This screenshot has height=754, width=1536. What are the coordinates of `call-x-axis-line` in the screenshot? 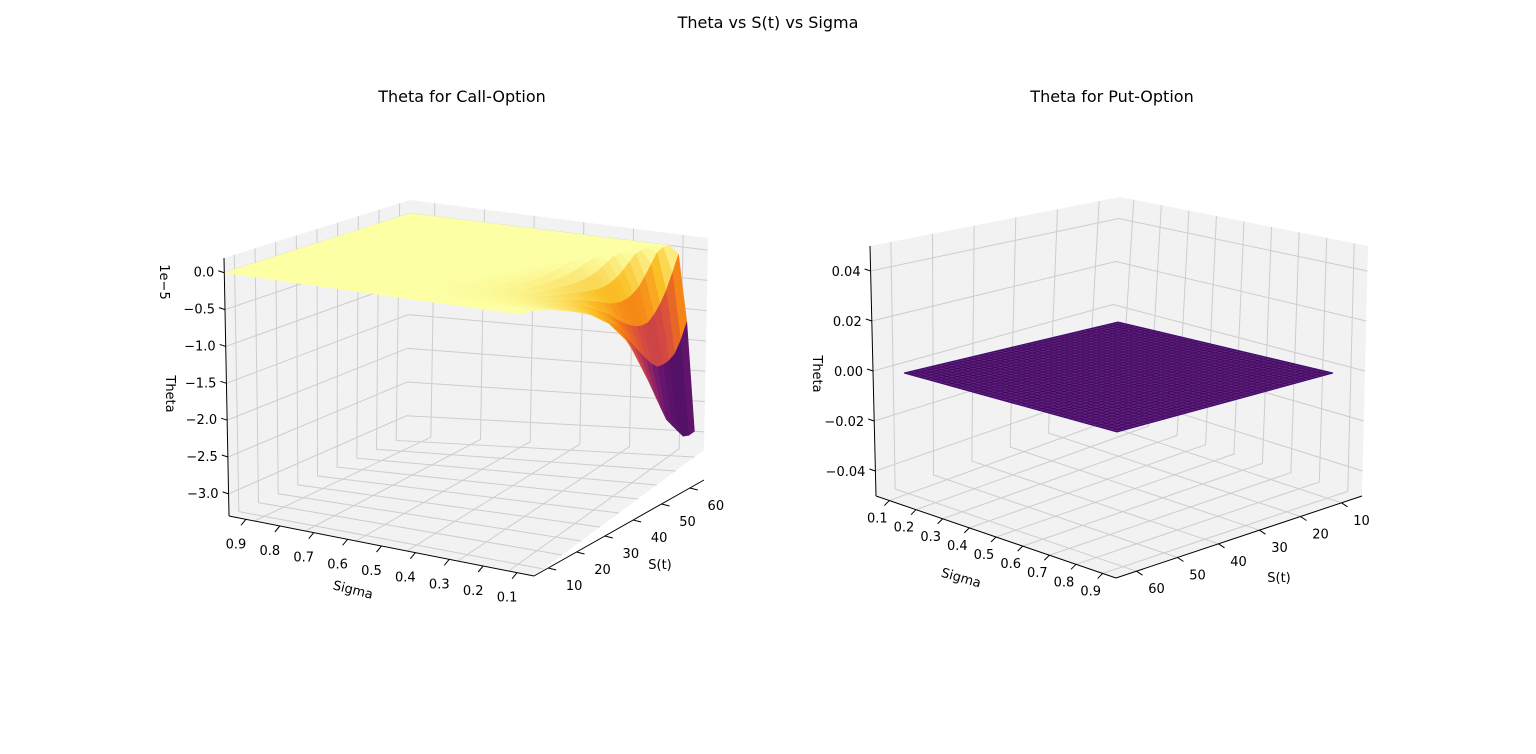 It's located at (619, 528).